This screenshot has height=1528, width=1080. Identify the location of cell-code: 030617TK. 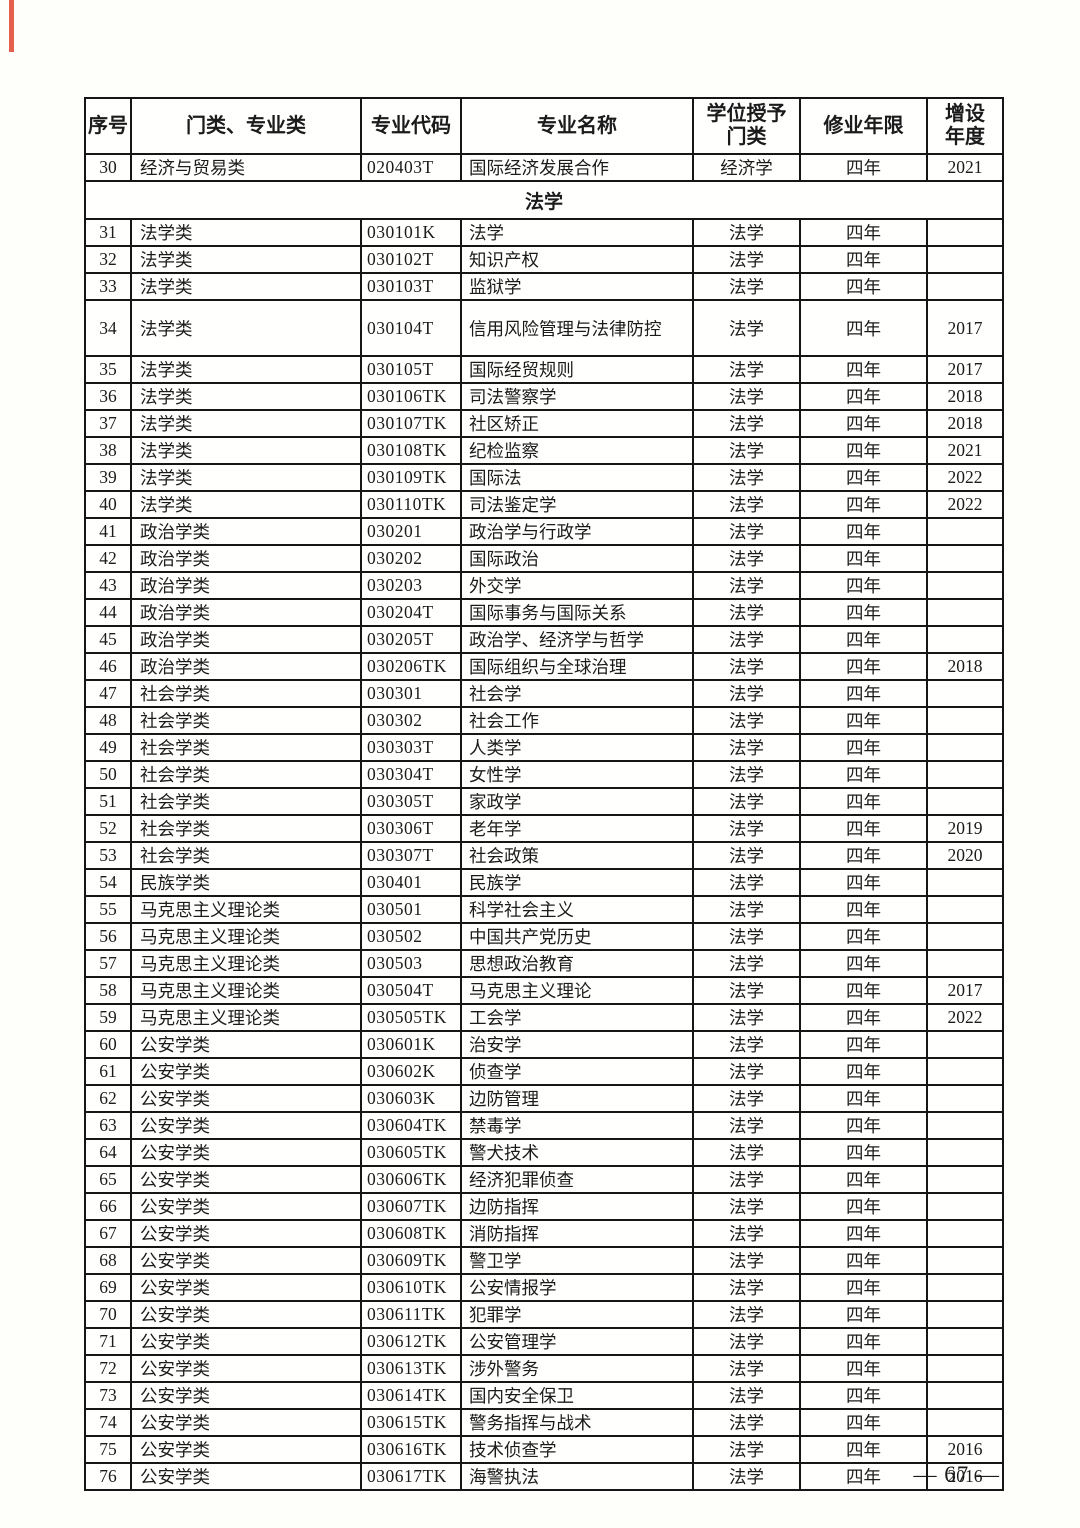
(411, 1476).